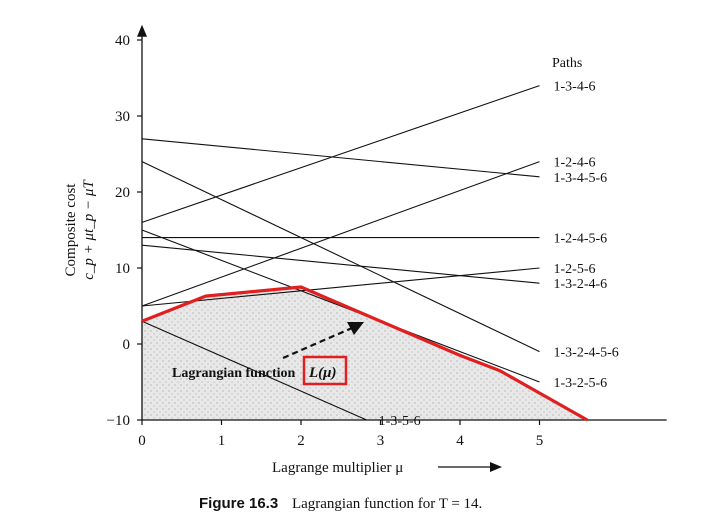 This screenshot has height=527, width=712. What do you see at coordinates (575, 163) in the screenshot?
I see `path-label-1-2-4-6: 1-2-4-6` at bounding box center [575, 163].